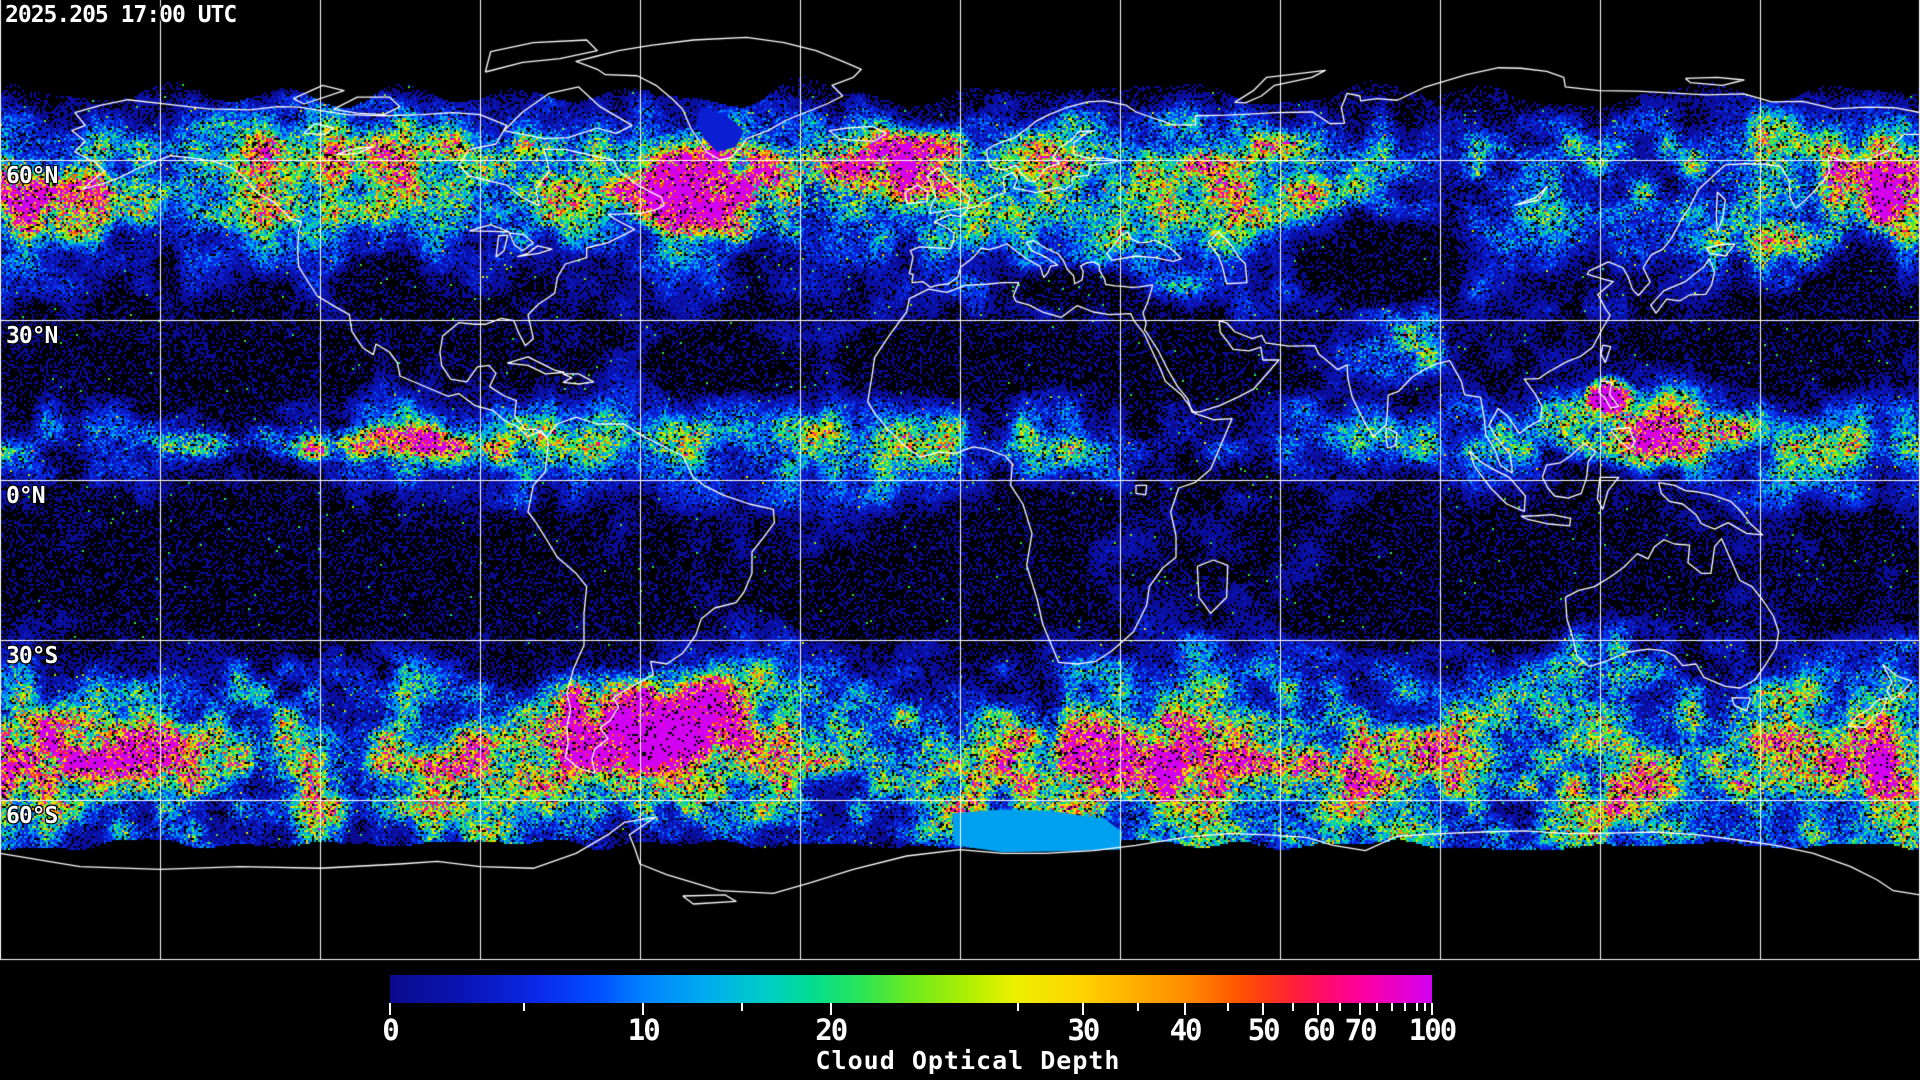  Describe the element at coordinates (644, 1030) in the screenshot. I see `colorbar-tick-label: 10` at that location.